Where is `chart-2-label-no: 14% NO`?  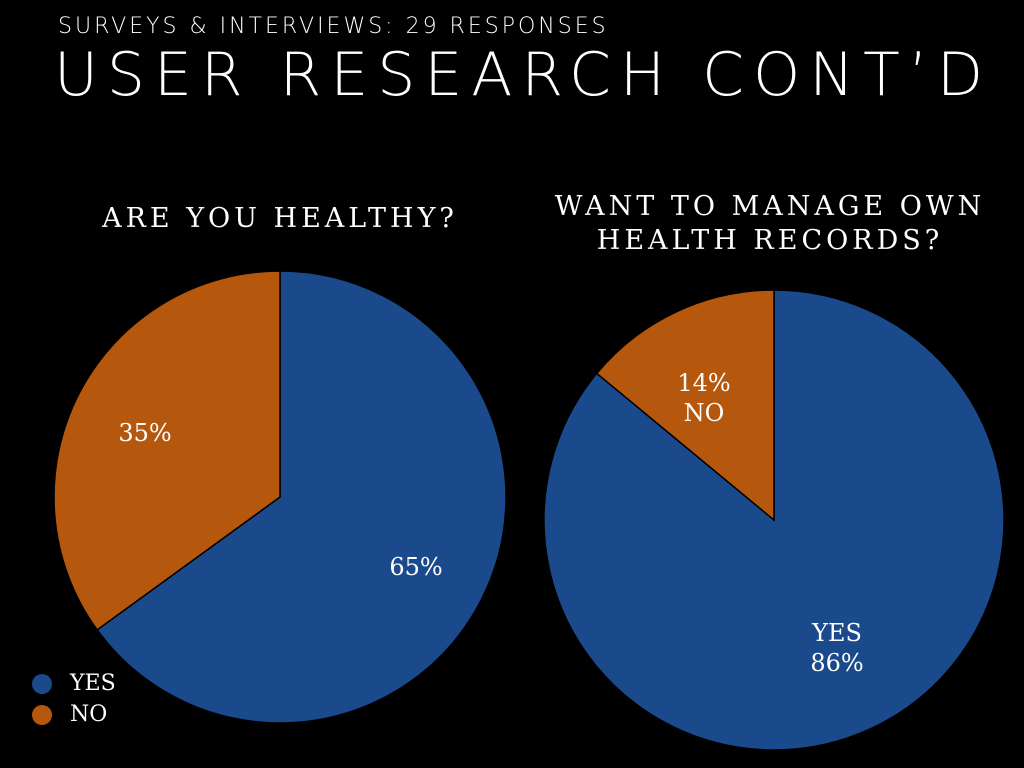
chart-2-label-no: 14% NO is located at coordinates (703, 398).